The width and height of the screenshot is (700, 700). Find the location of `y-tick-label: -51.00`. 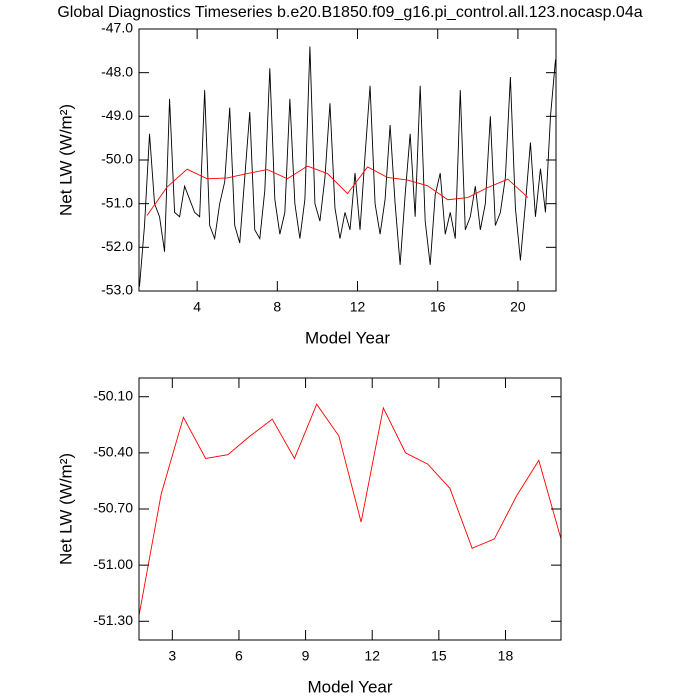

y-tick-label: -51.00 is located at coordinates (113, 564).